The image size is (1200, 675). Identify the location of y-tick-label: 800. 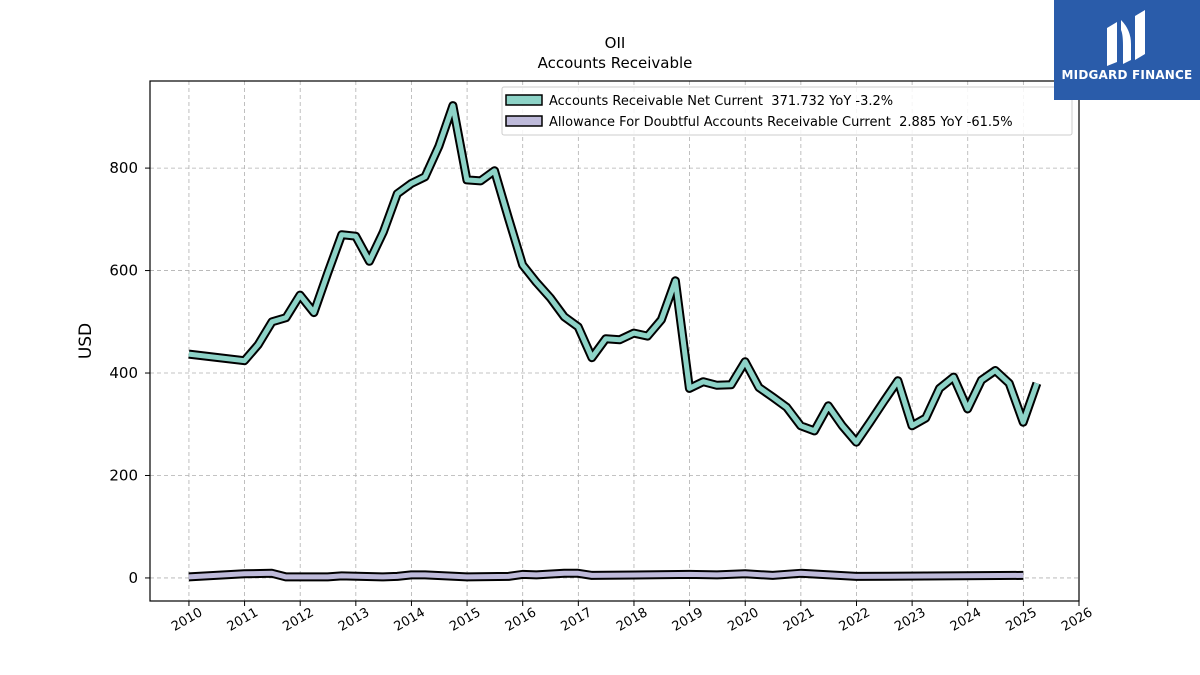
(123, 168).